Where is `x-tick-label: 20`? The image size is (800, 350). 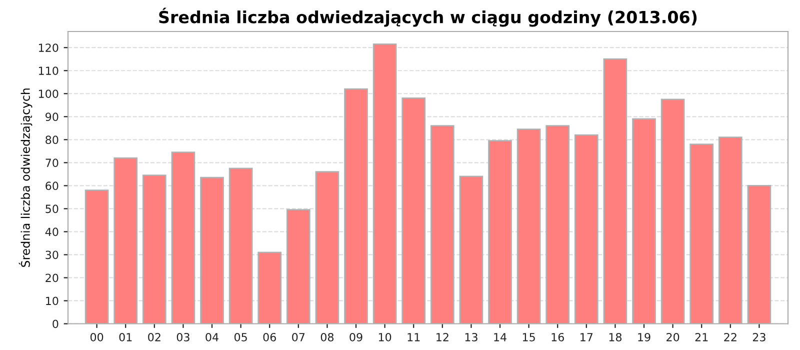 x-tick-label: 20 is located at coordinates (673, 337).